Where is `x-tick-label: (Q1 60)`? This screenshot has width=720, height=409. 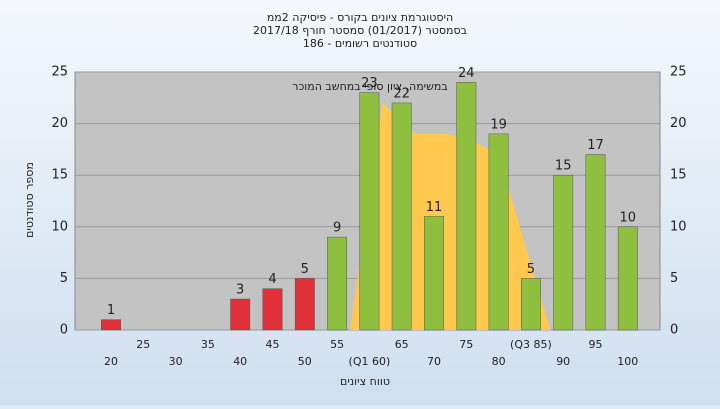
x-tick-label: (Q1 60) is located at coordinates (370, 361).